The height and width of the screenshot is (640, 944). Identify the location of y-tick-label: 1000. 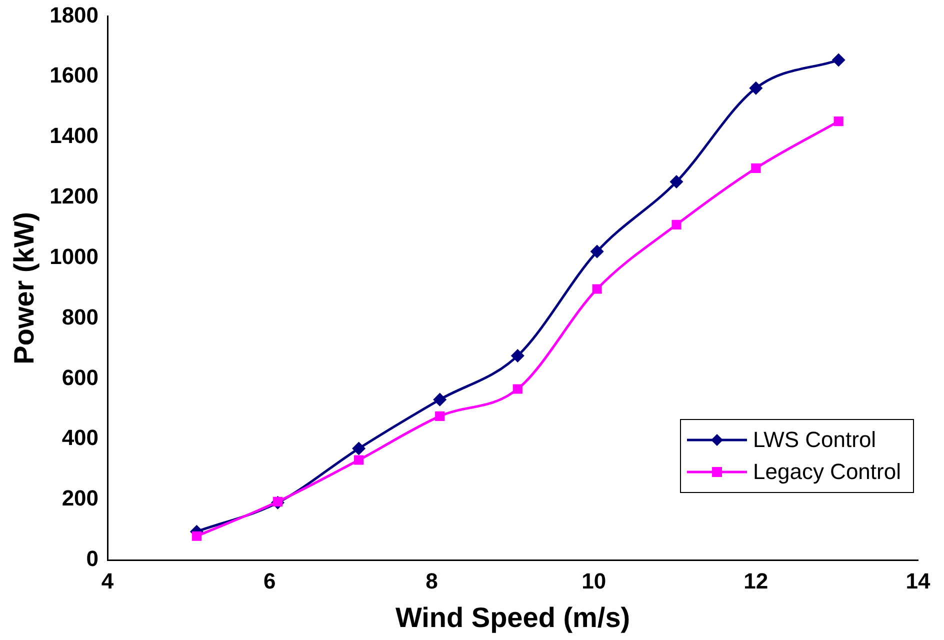
(74, 256).